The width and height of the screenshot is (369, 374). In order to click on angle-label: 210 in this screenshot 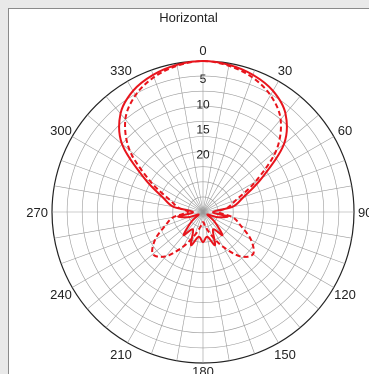, I will do `click(121, 354)`.